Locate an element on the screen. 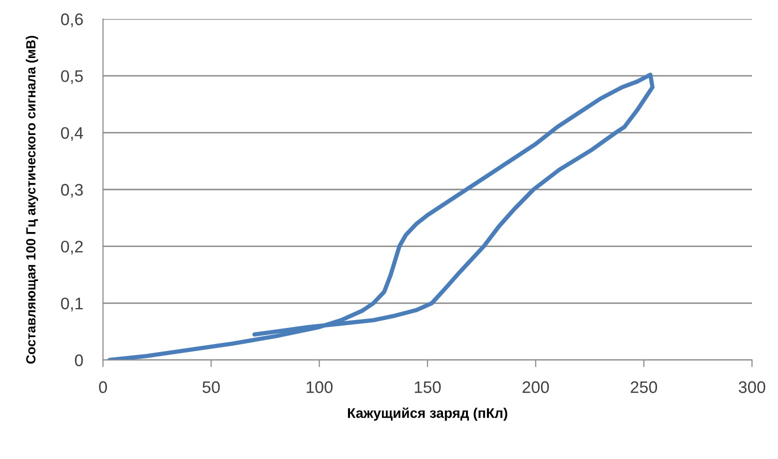  y-tick-label: 0,5 is located at coordinates (72, 77).